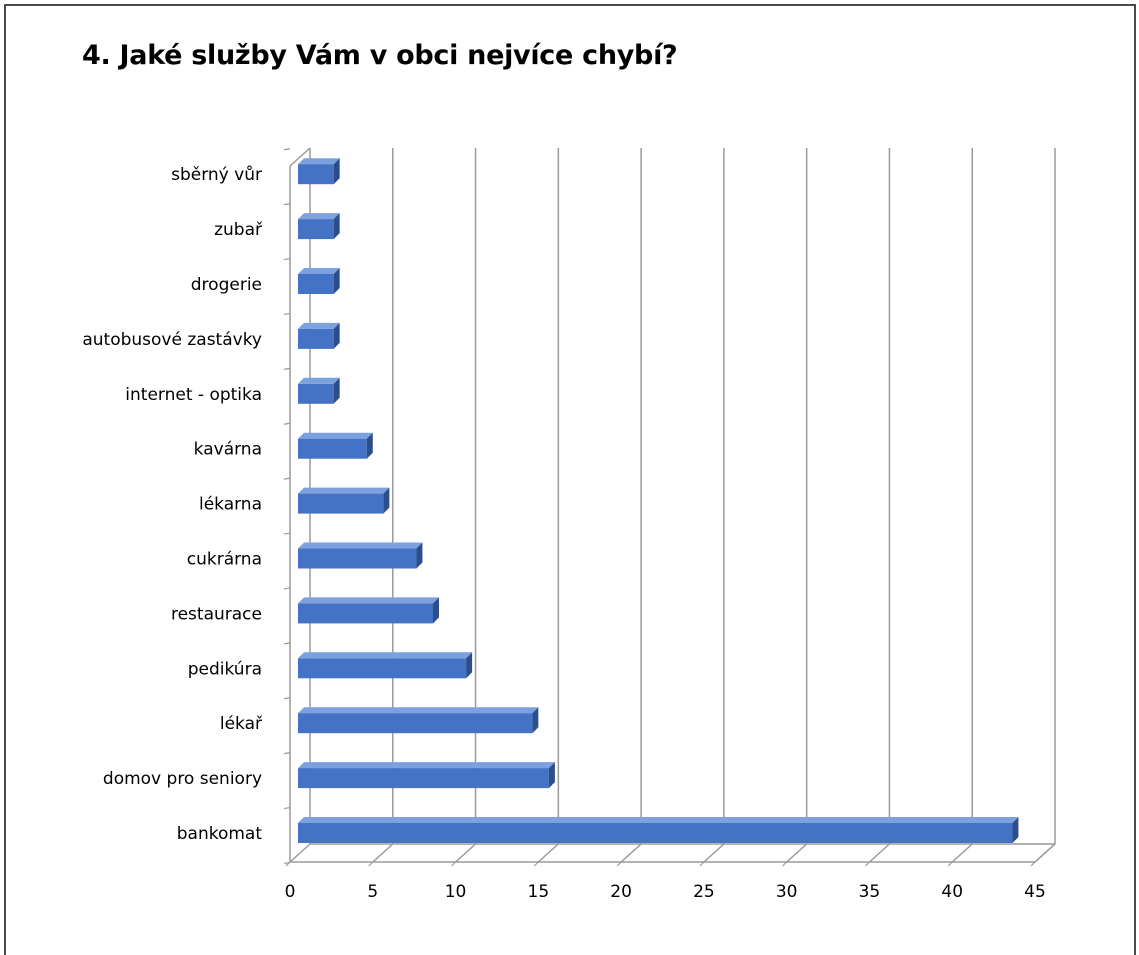 The height and width of the screenshot is (955, 1139). Describe the element at coordinates (230, 505) in the screenshot. I see `category-label: lékarna` at that location.